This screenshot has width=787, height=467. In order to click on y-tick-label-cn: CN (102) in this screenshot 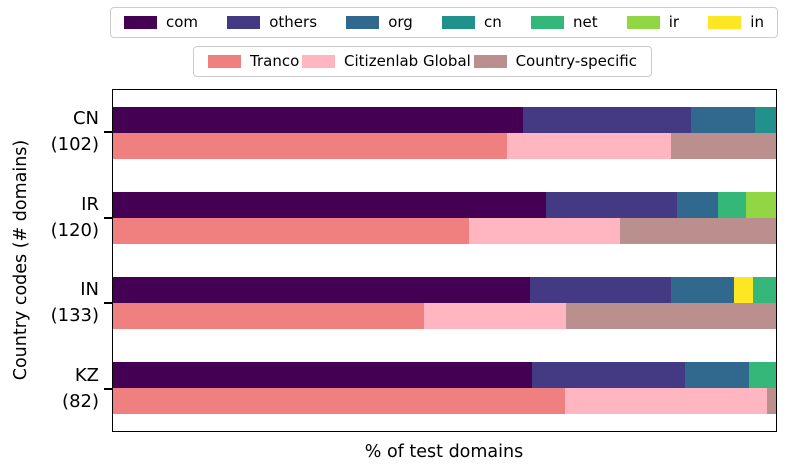, I will do `click(49, 132)`.